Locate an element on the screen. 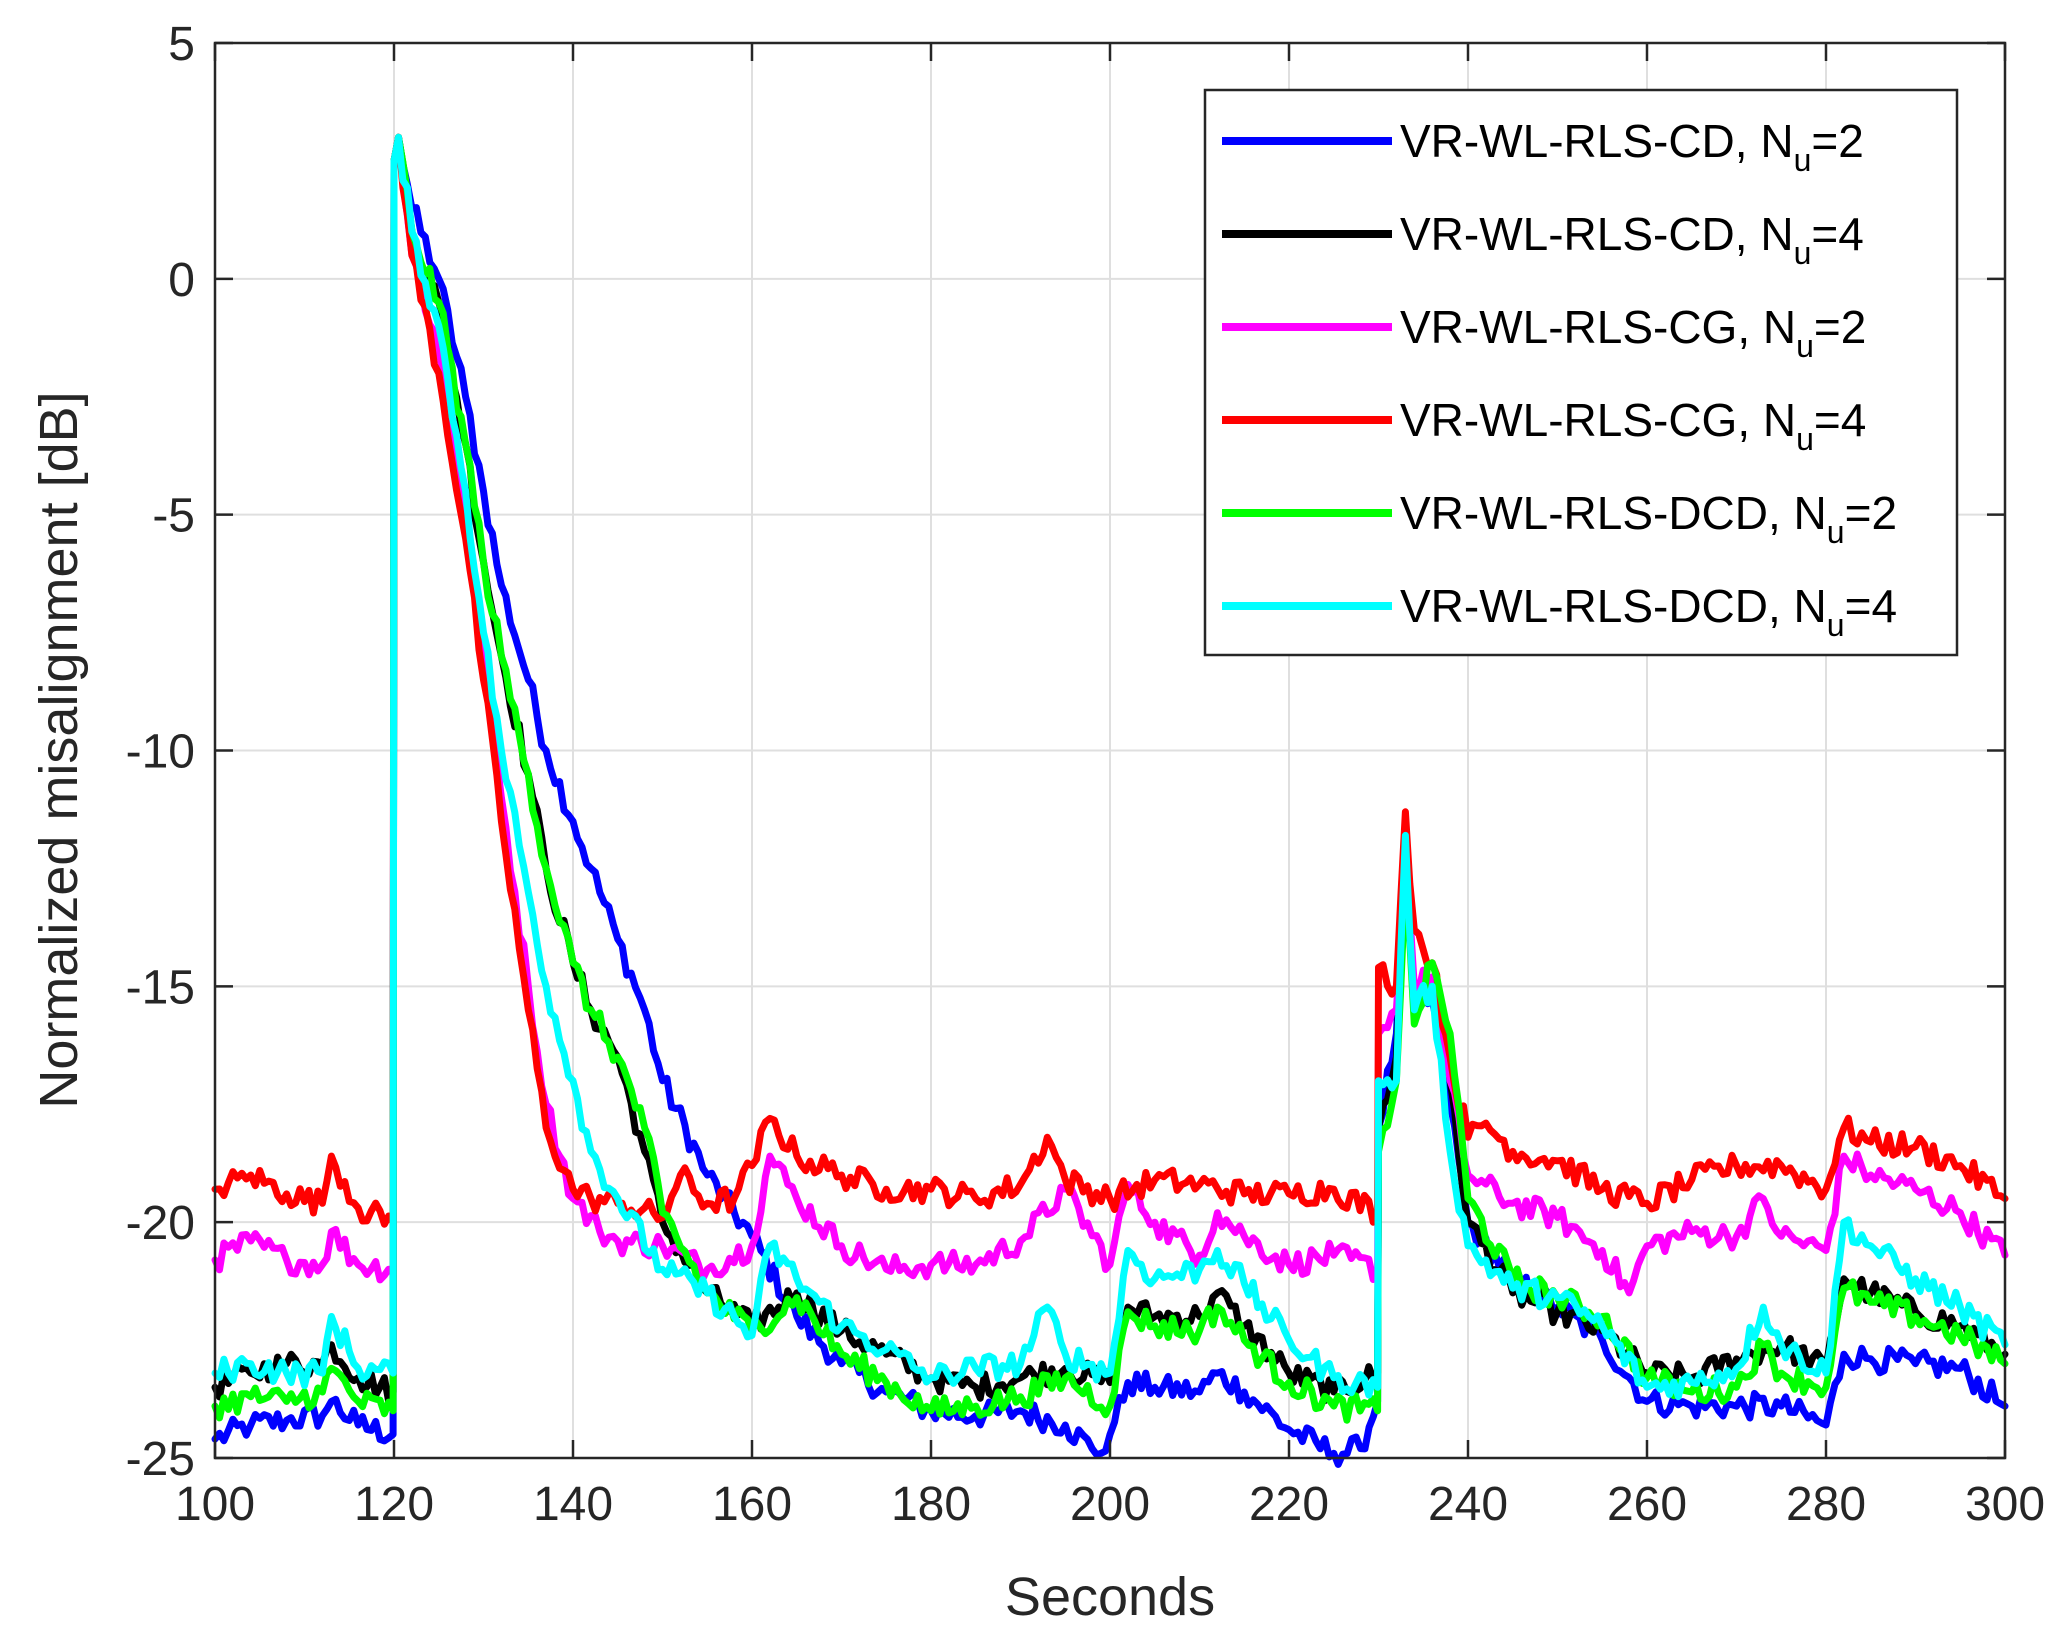  legend-label: VR-WL-RLS-CG, Nu=2 is located at coordinates (1633, 332).